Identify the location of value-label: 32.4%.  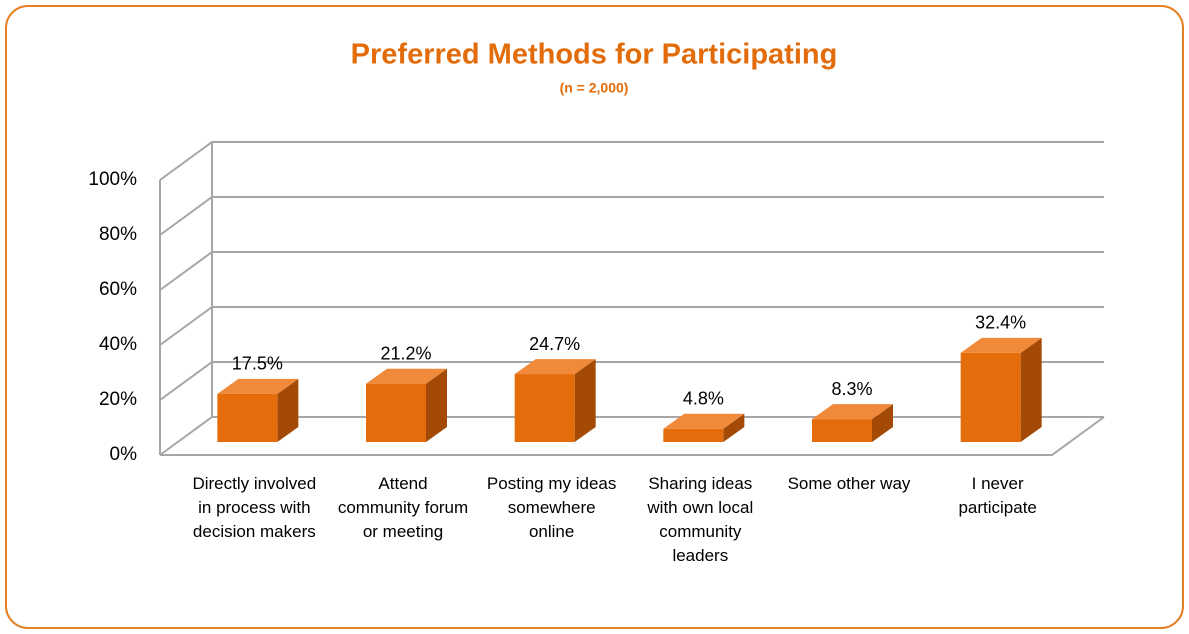
(1000, 323).